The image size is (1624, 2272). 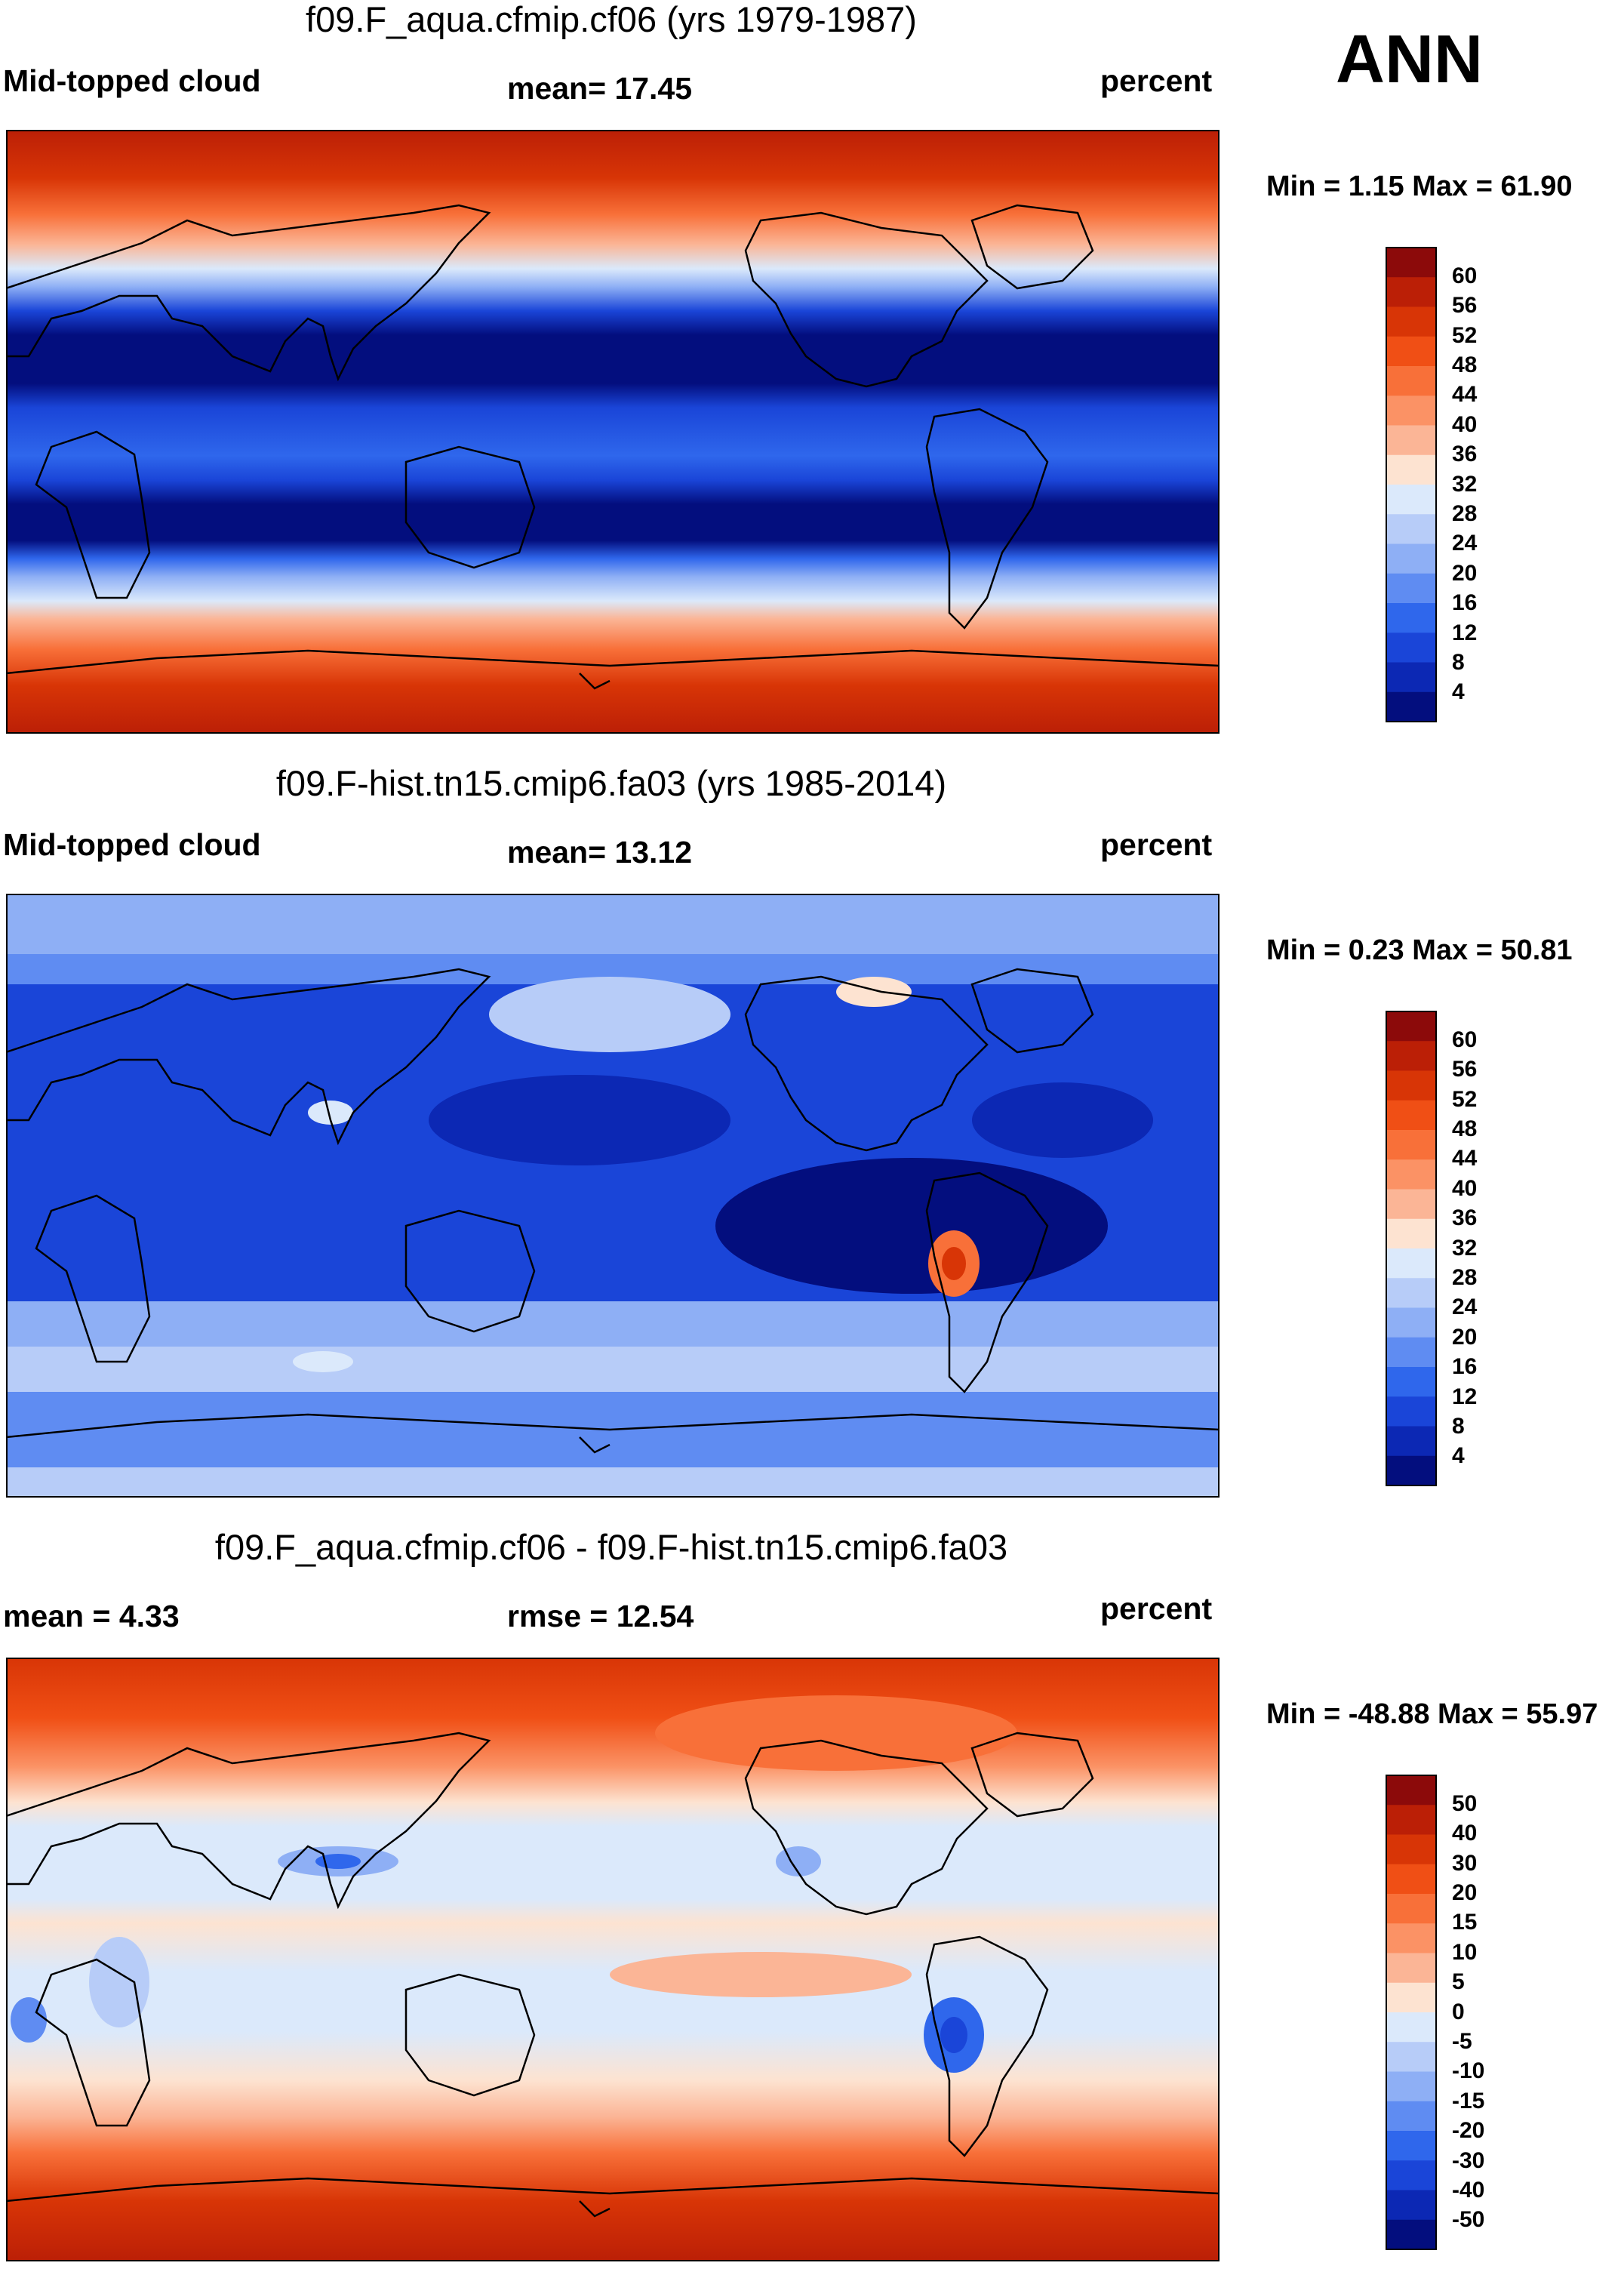 I want to click on panel-3-tick: 10, so click(x=1465, y=1952).